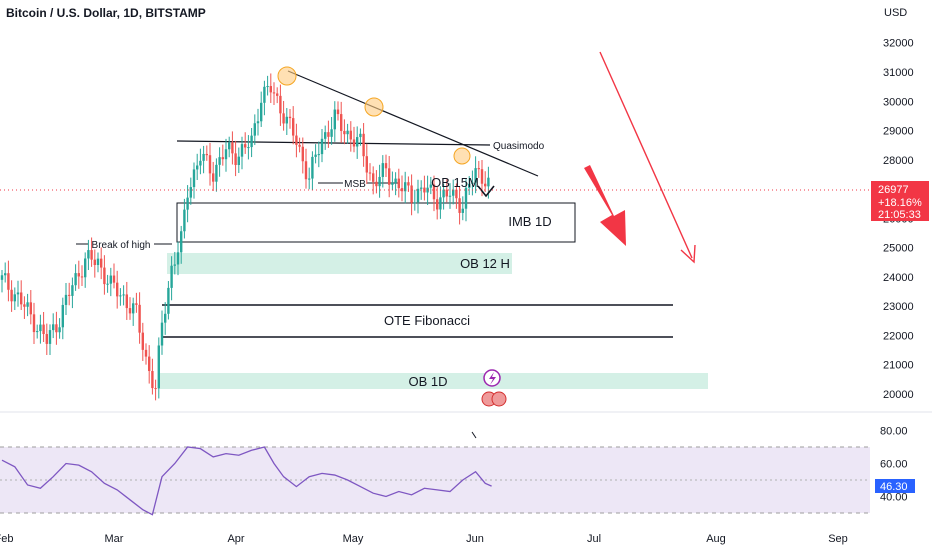 The image size is (932, 550). What do you see at coordinates (333, 143) in the screenshot?
I see `quasimodo-line` at bounding box center [333, 143].